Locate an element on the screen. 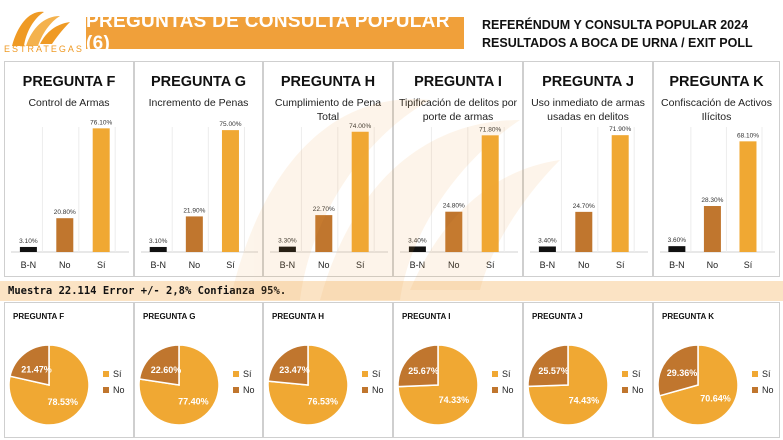  bar-chart: 3.60% B-N 28.30% No 68.10% Sí is located at coordinates (717, 198).